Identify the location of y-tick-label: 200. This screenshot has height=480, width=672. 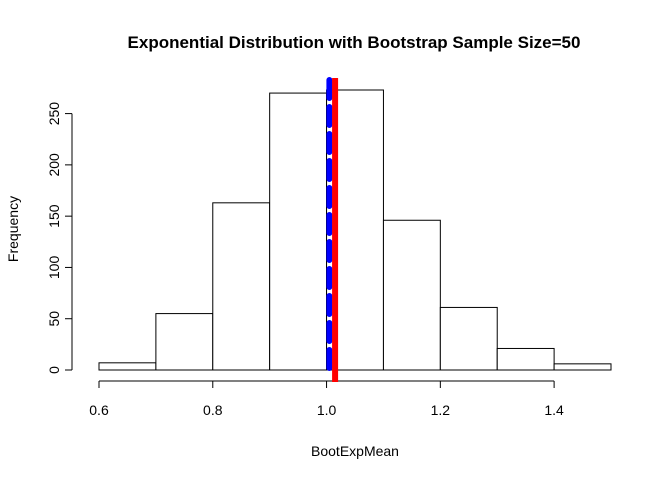
(54, 165).